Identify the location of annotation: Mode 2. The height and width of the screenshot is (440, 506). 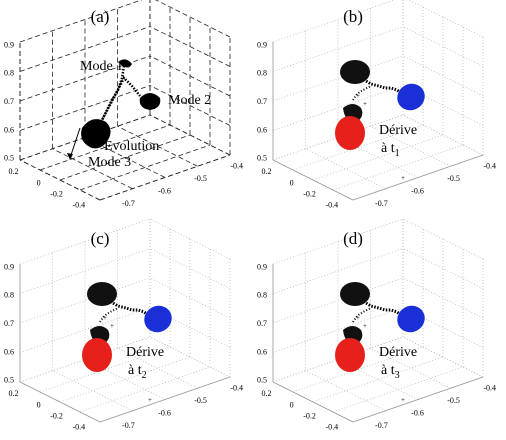
(189, 100).